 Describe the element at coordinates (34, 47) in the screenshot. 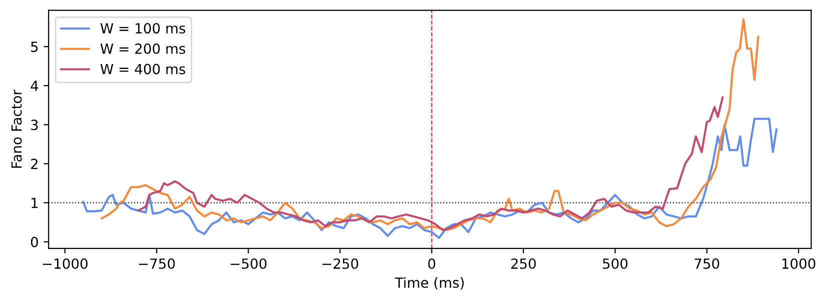

I see `y-tick-label: 5` at that location.